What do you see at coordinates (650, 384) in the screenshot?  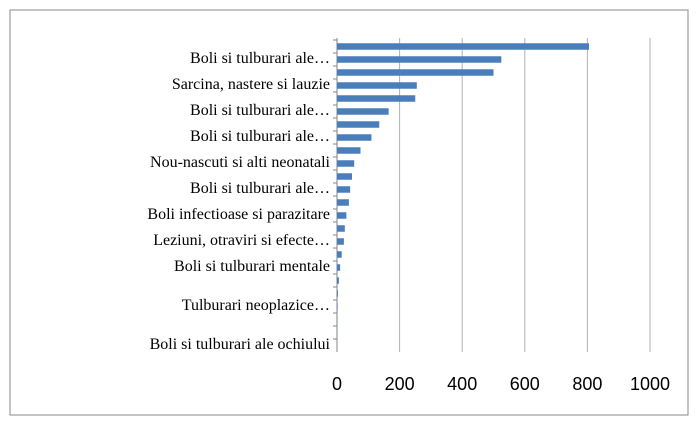 I see `x-tick-label: 1000` at bounding box center [650, 384].